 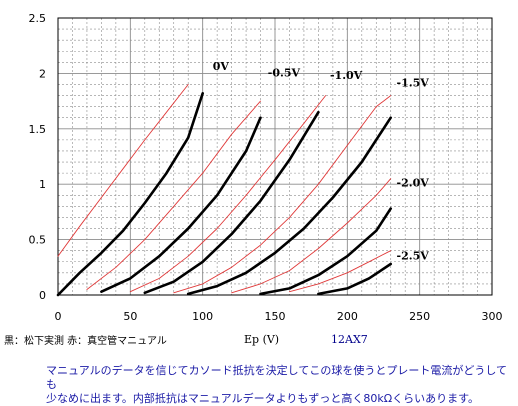 What do you see at coordinates (123, 170) in the screenshot?
I see `manual-curve-0V` at bounding box center [123, 170].